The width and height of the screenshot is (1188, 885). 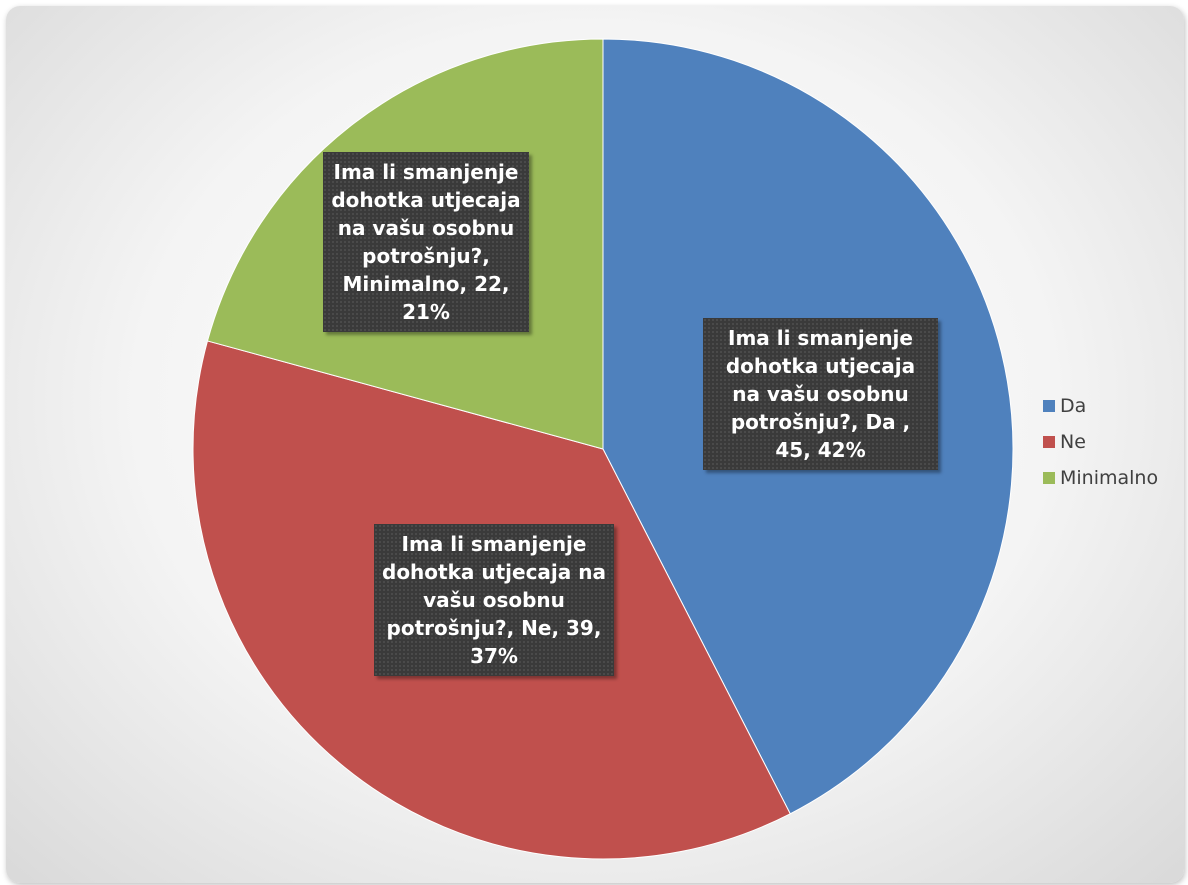 I want to click on legend-label-da: Da, so click(x=1073, y=406).